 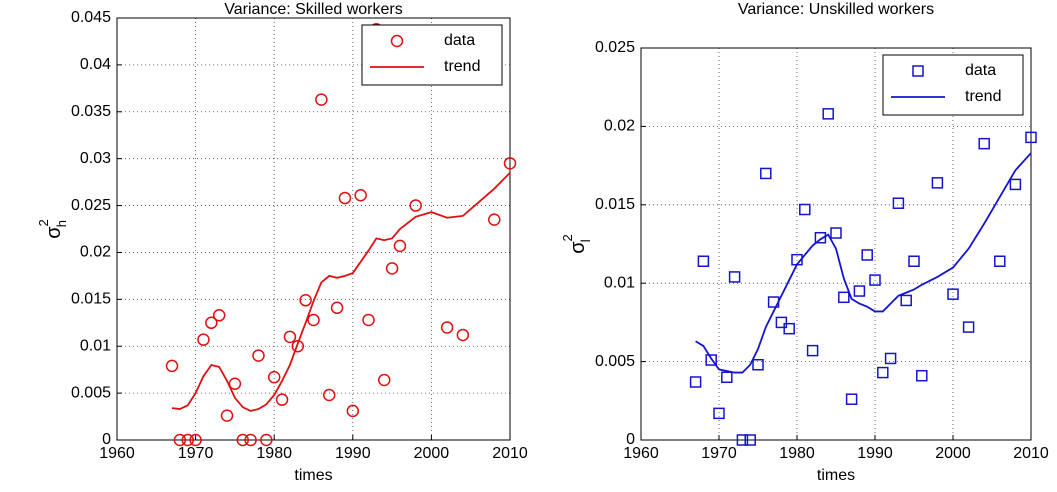 I want to click on y-tick-label: 0.015, so click(x=91, y=299).